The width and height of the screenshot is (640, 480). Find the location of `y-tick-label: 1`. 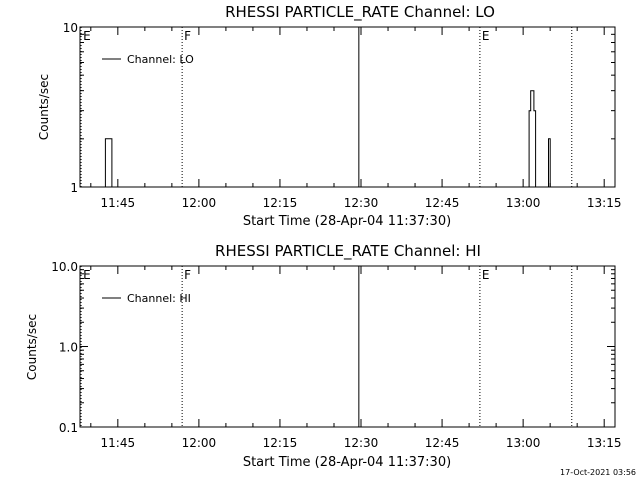

y-tick-label: 1 is located at coordinates (74, 188).